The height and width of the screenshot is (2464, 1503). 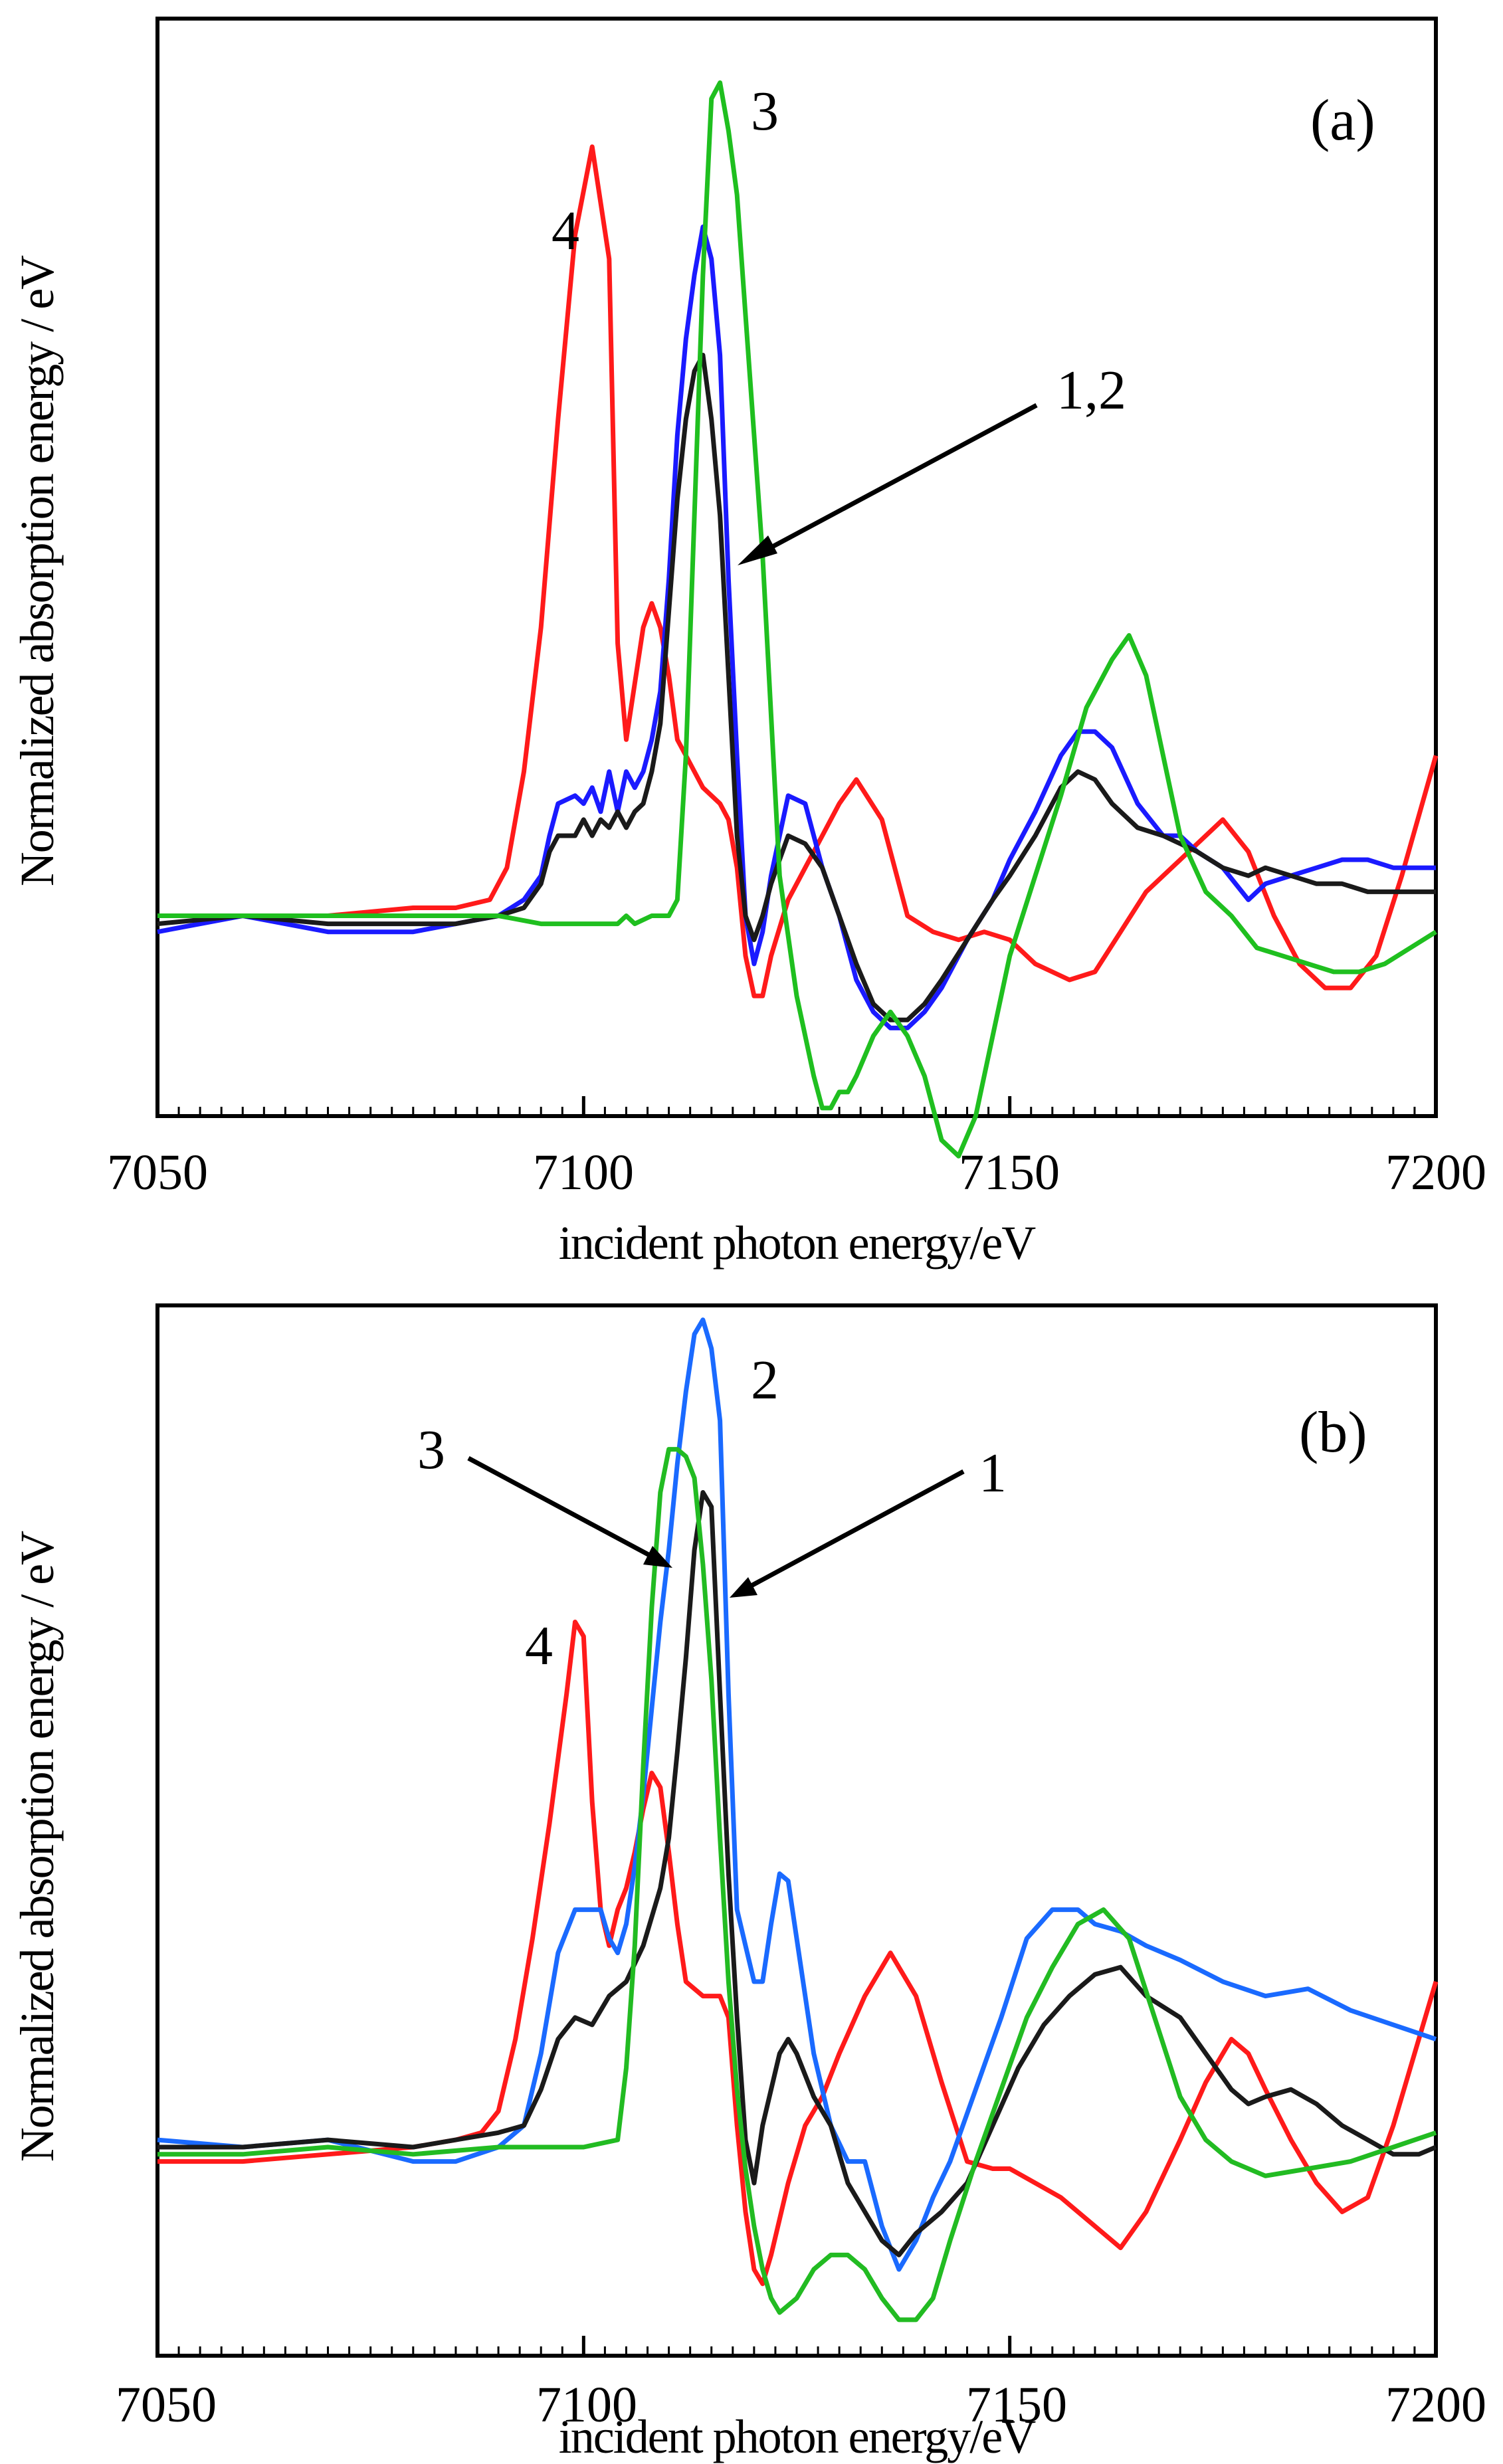 I want to click on panel-label-a: (a), so click(x=1342, y=120).